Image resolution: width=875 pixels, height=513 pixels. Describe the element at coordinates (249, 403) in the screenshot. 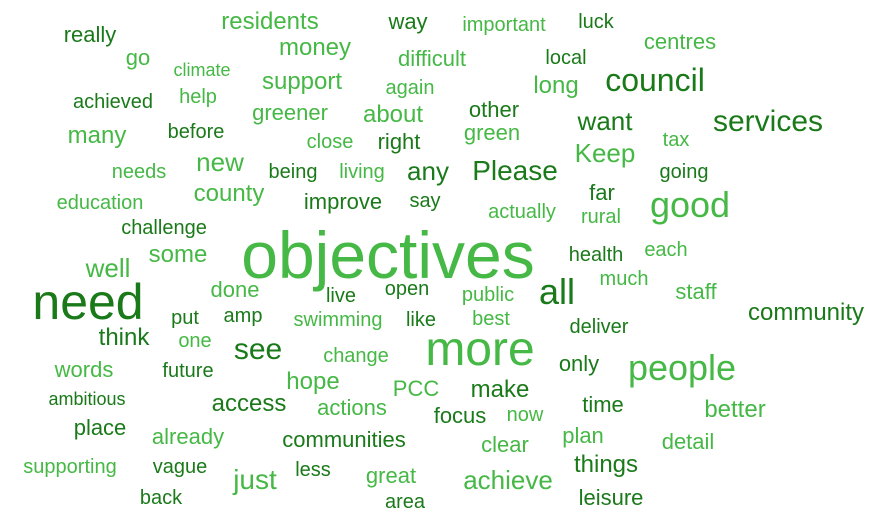

I see `cloud-word: access` at that location.